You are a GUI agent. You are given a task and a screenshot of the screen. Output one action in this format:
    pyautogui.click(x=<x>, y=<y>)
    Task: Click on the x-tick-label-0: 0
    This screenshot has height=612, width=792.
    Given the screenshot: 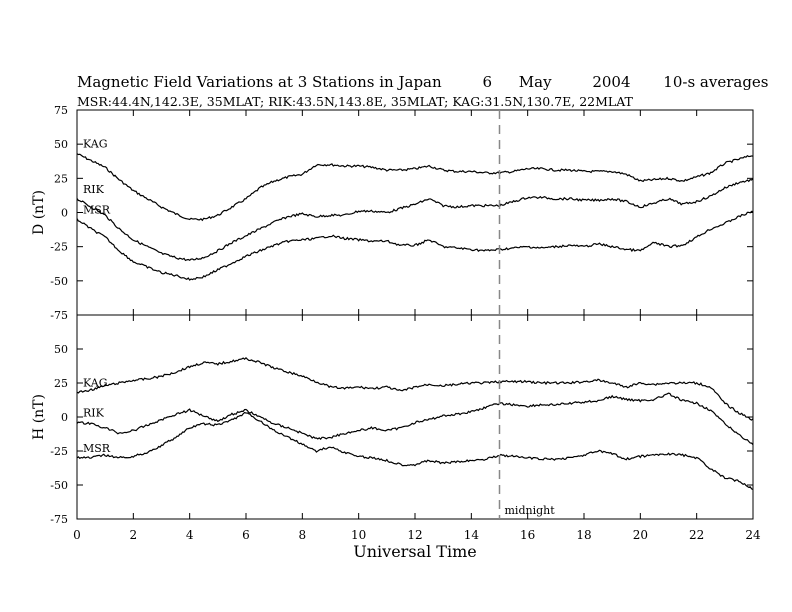 What is the action you would take?
    pyautogui.click(x=77, y=535)
    